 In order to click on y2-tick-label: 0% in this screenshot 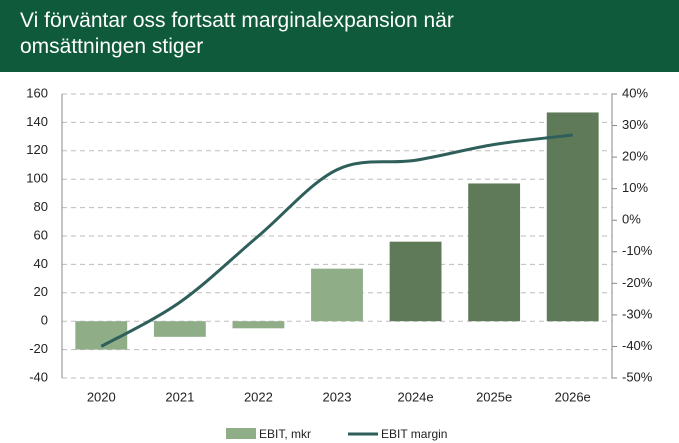, I will do `click(631, 219)`.